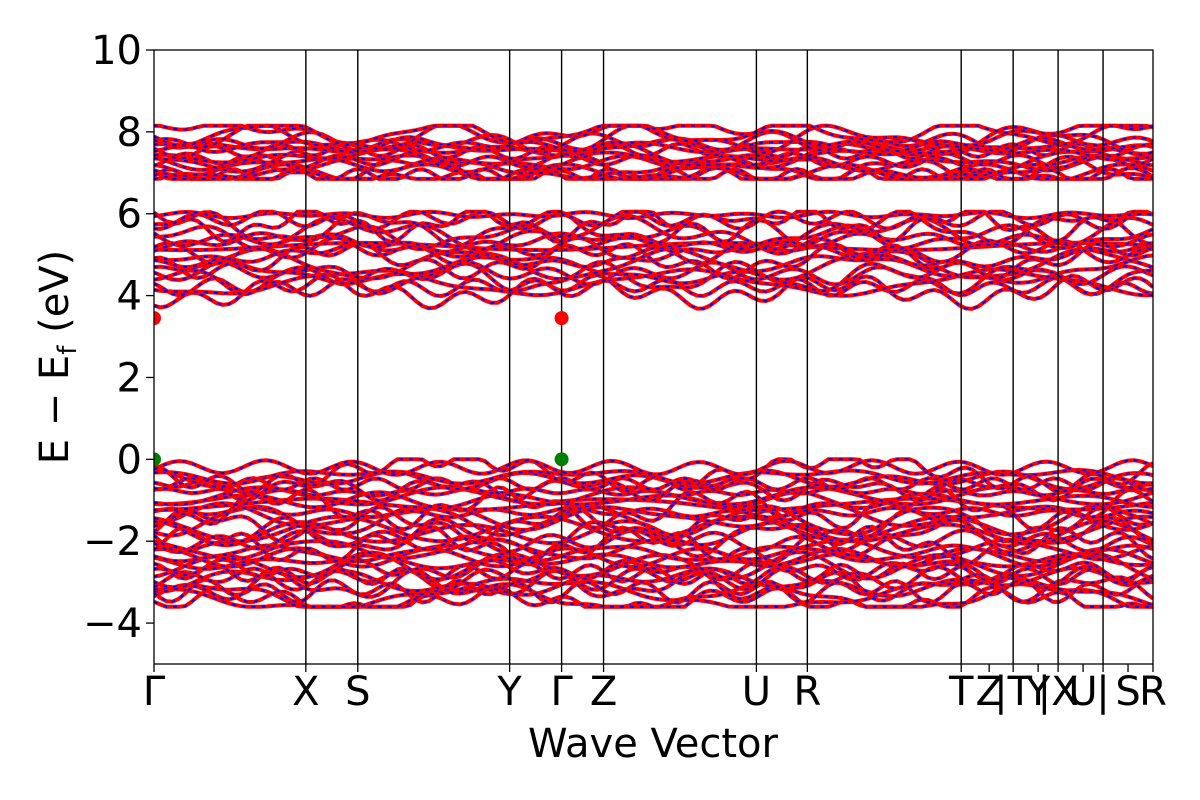 This screenshot has height=800, width=1200. Describe the element at coordinates (129, 460) in the screenshot. I see `y-tick-label: 0` at that location.